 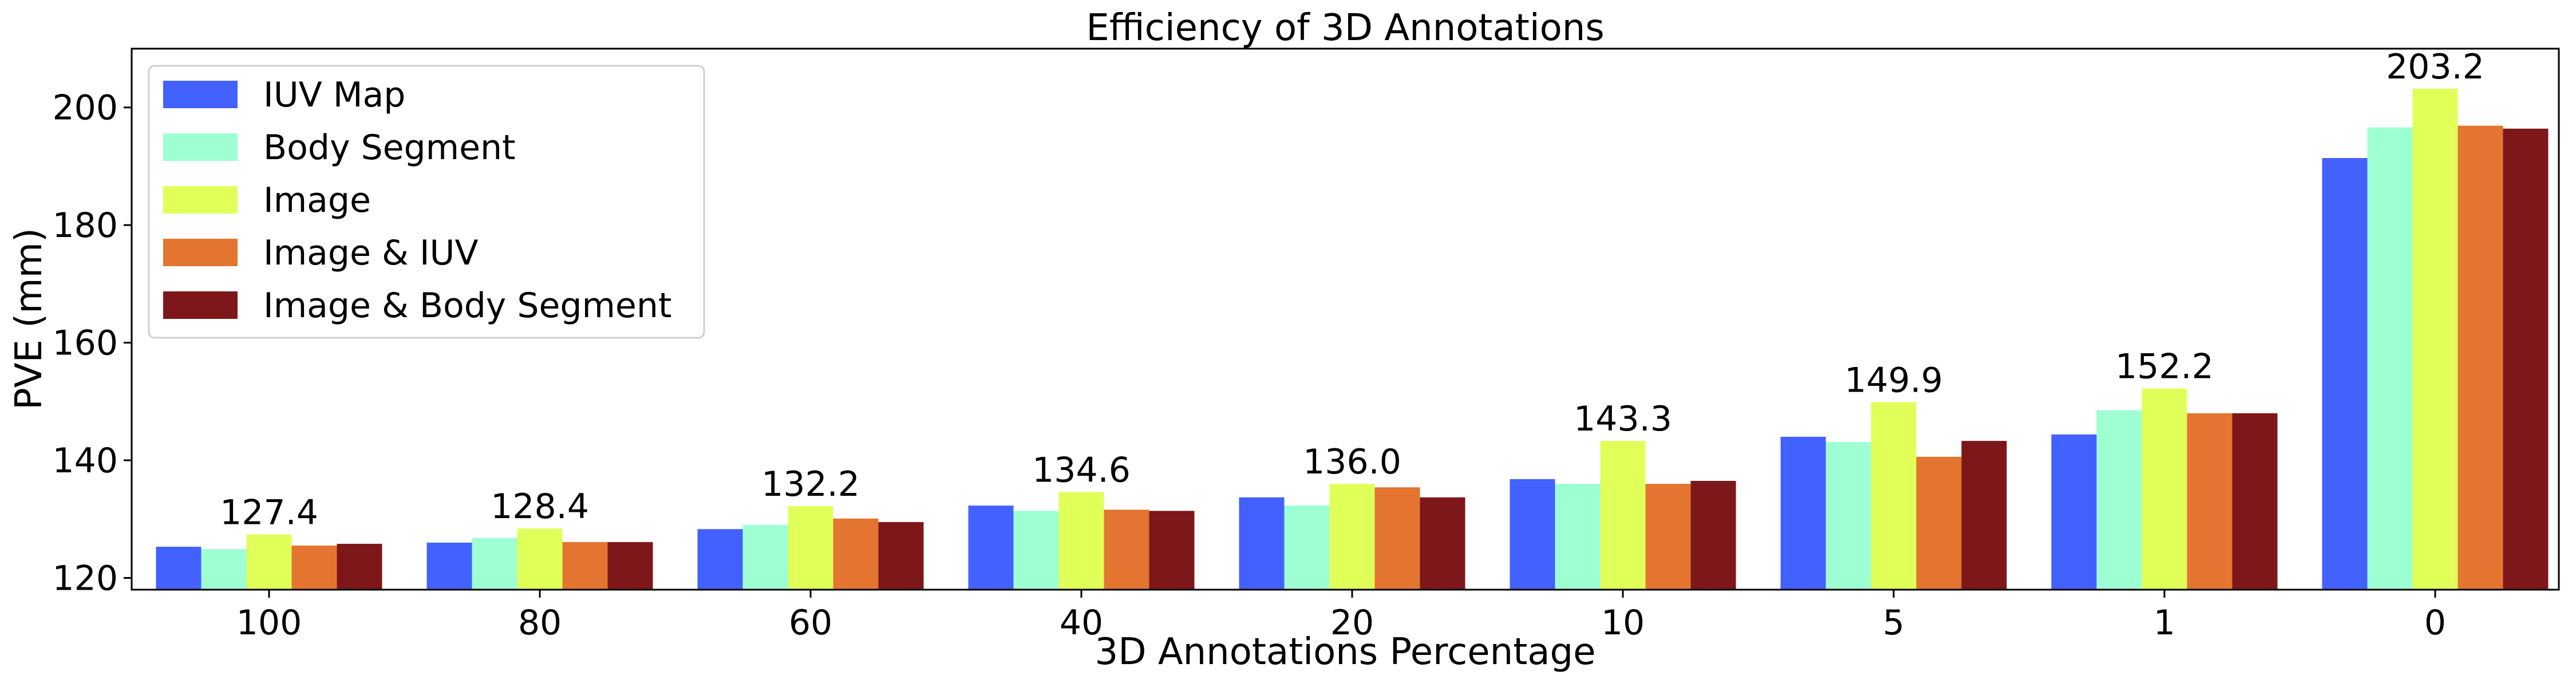 What do you see at coordinates (2164, 623) in the screenshot?
I see `x-tick-label: 1` at bounding box center [2164, 623].